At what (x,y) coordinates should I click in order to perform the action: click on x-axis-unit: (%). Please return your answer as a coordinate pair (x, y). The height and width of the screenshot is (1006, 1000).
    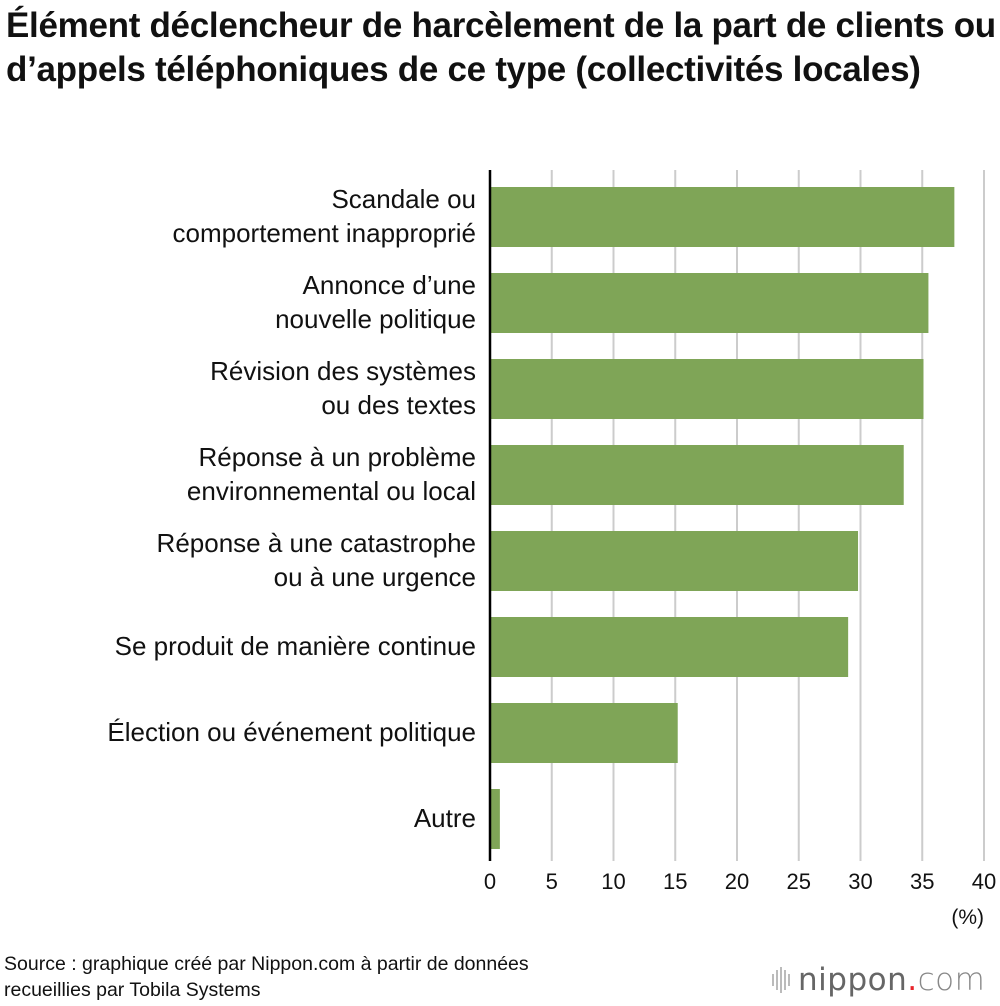
    Looking at the image, I should click on (967, 917).